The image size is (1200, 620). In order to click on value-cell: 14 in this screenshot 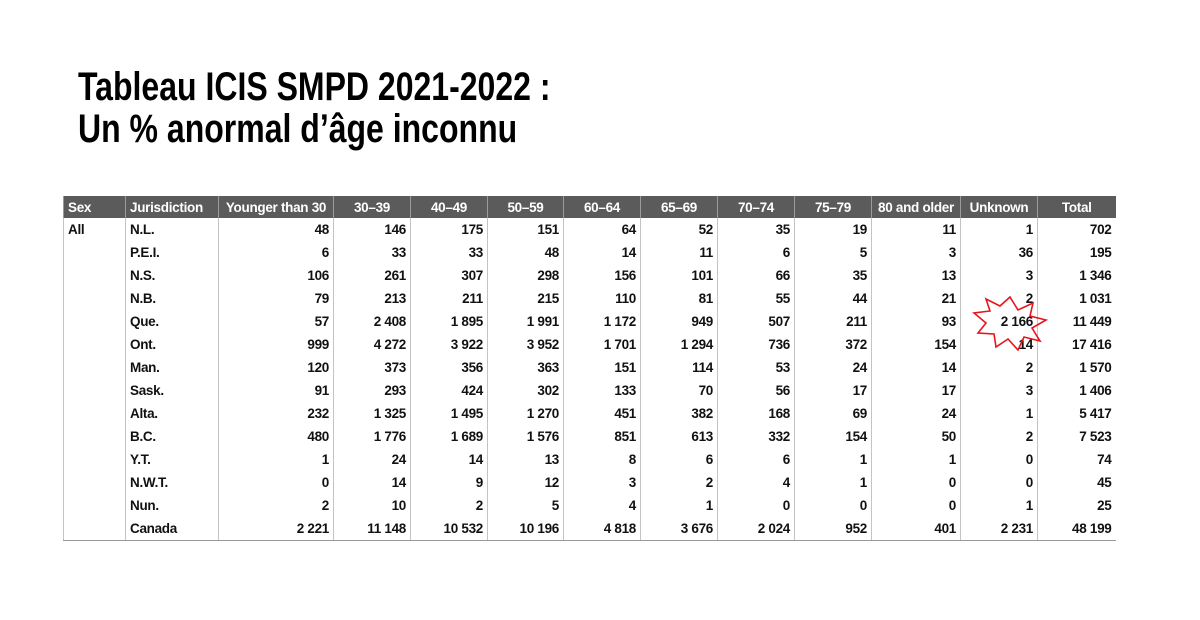, I will do `click(602, 252)`.